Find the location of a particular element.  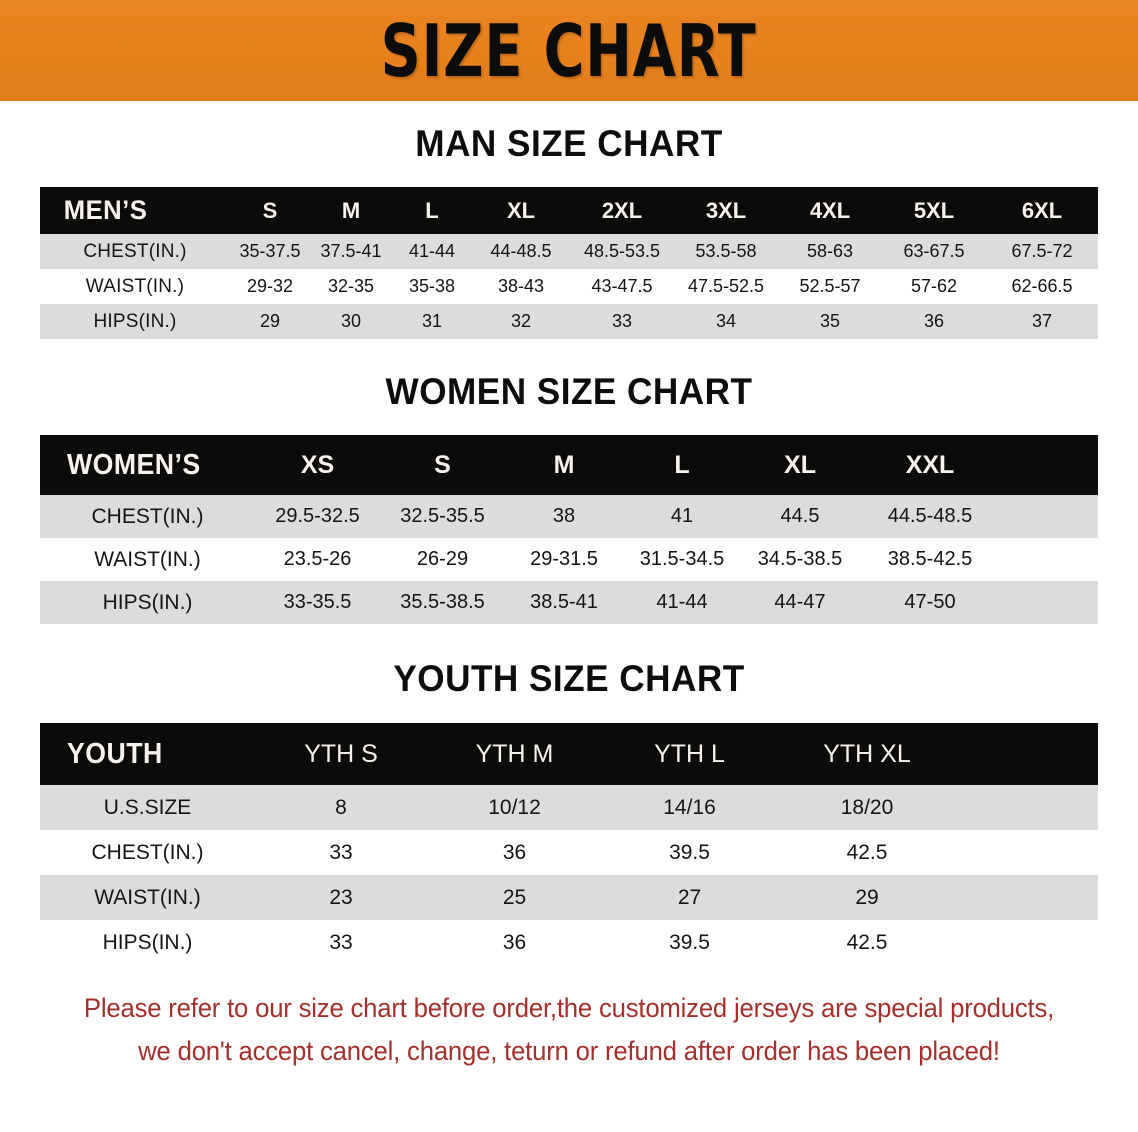

women-hips-s: 35.5-38.5 is located at coordinates (442, 602).